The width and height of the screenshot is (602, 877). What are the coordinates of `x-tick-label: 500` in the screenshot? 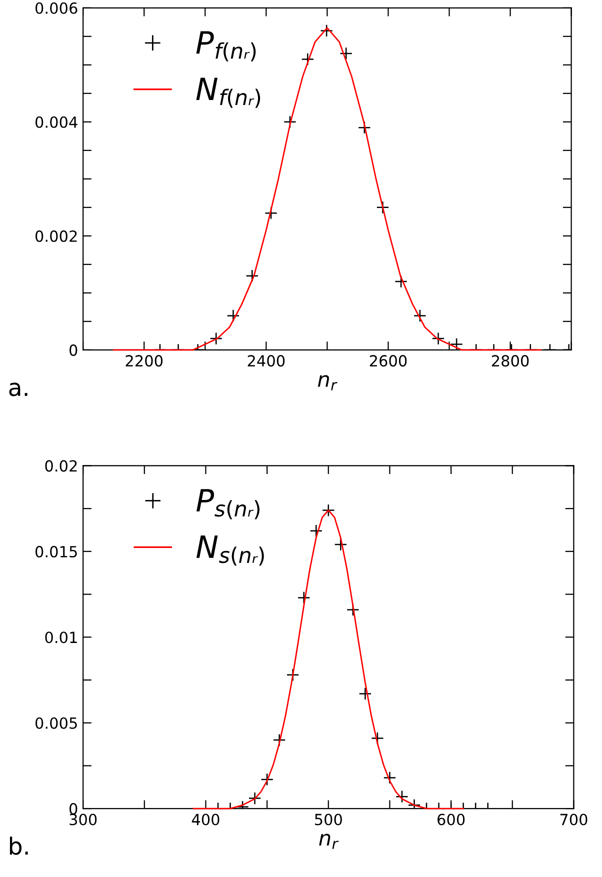 It's located at (328, 820).